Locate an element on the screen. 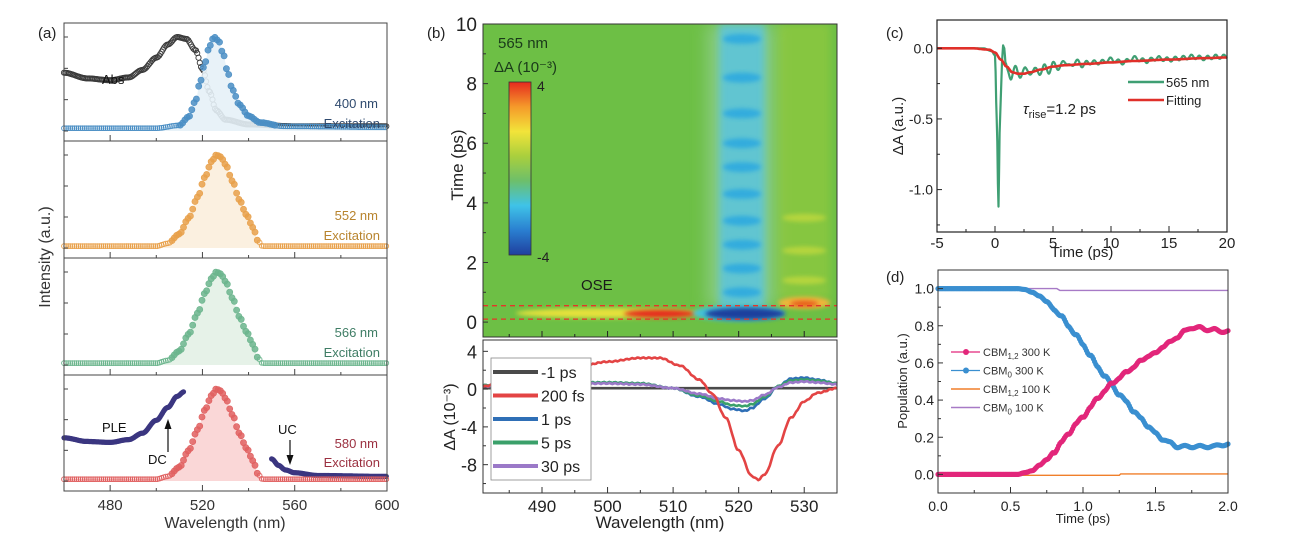 The width and height of the screenshot is (1293, 545). line-series-565nm is located at coordinates (1082, 126).